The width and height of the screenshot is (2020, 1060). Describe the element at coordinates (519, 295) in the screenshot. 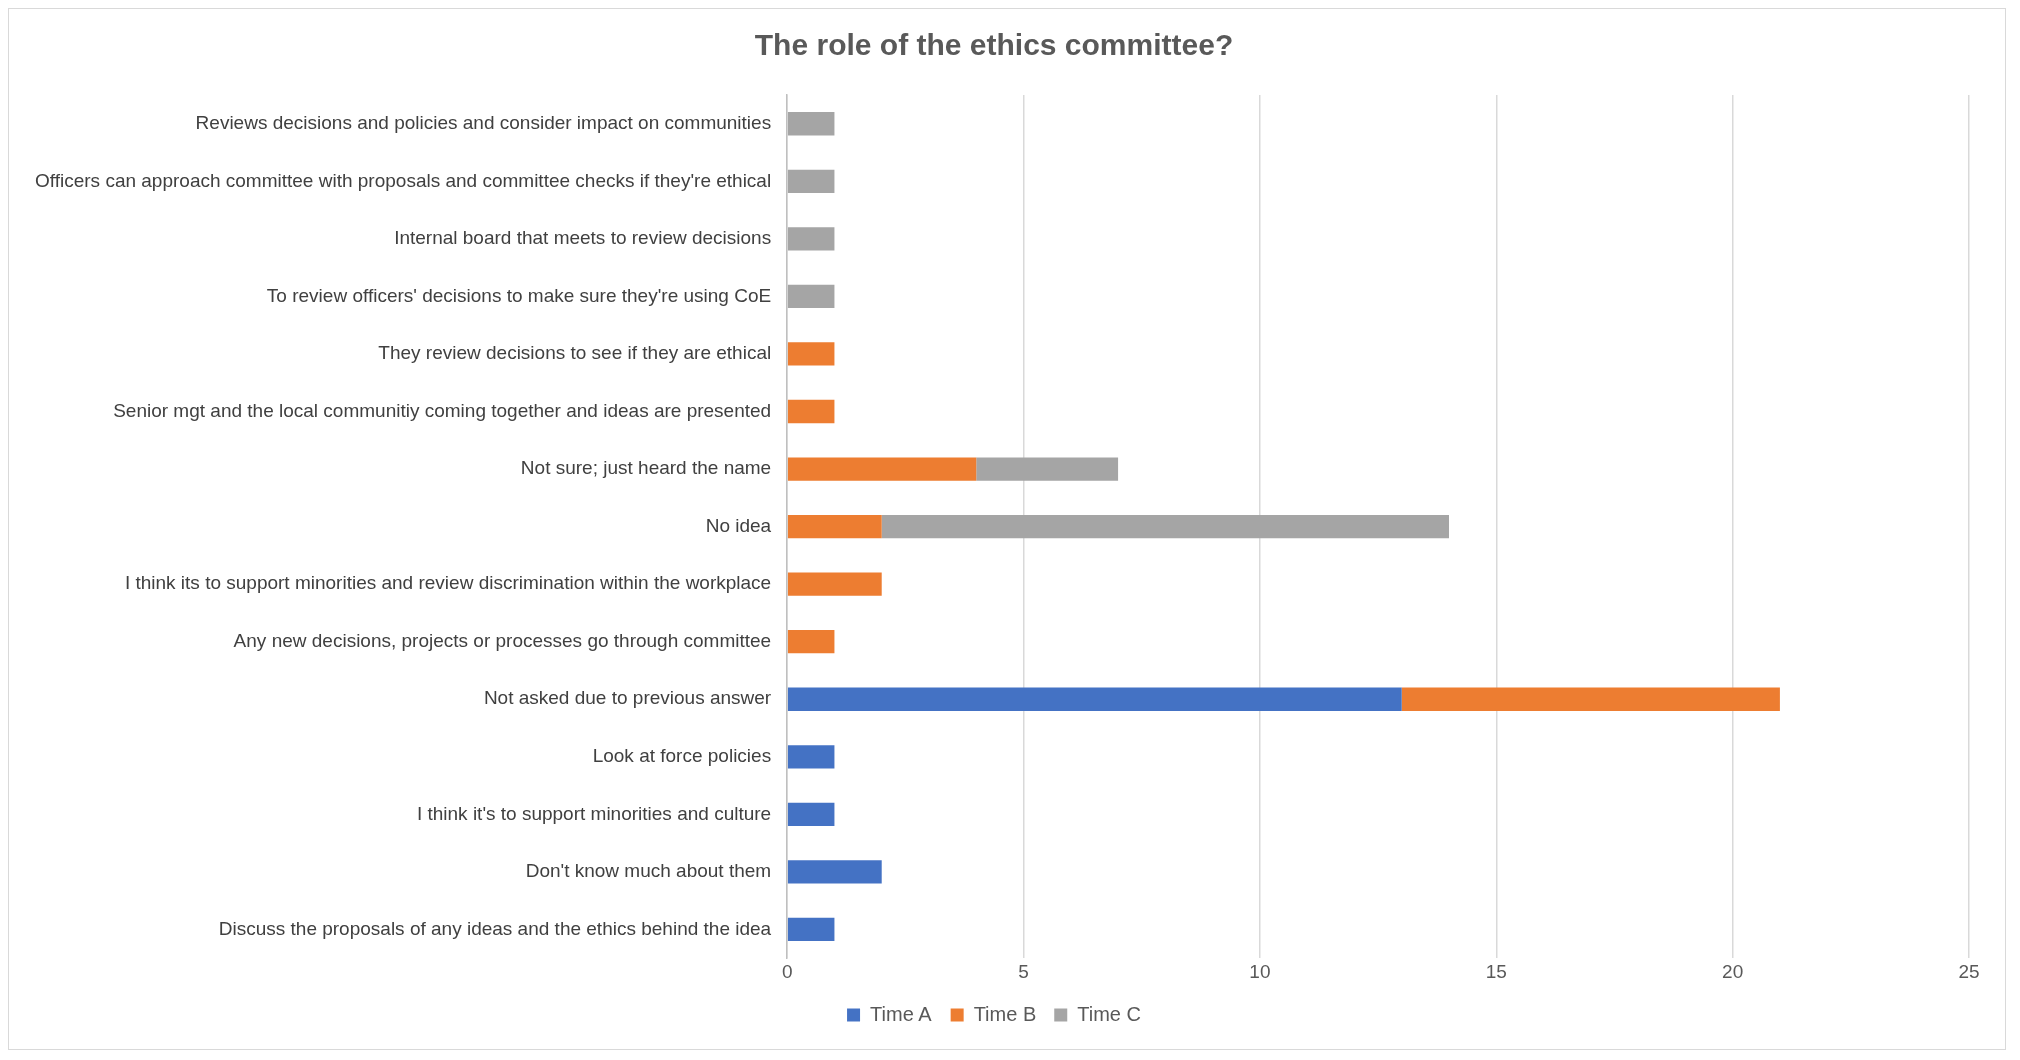

I see `y-tick-label: To review officers' decisions to make sure they're using CoE` at that location.